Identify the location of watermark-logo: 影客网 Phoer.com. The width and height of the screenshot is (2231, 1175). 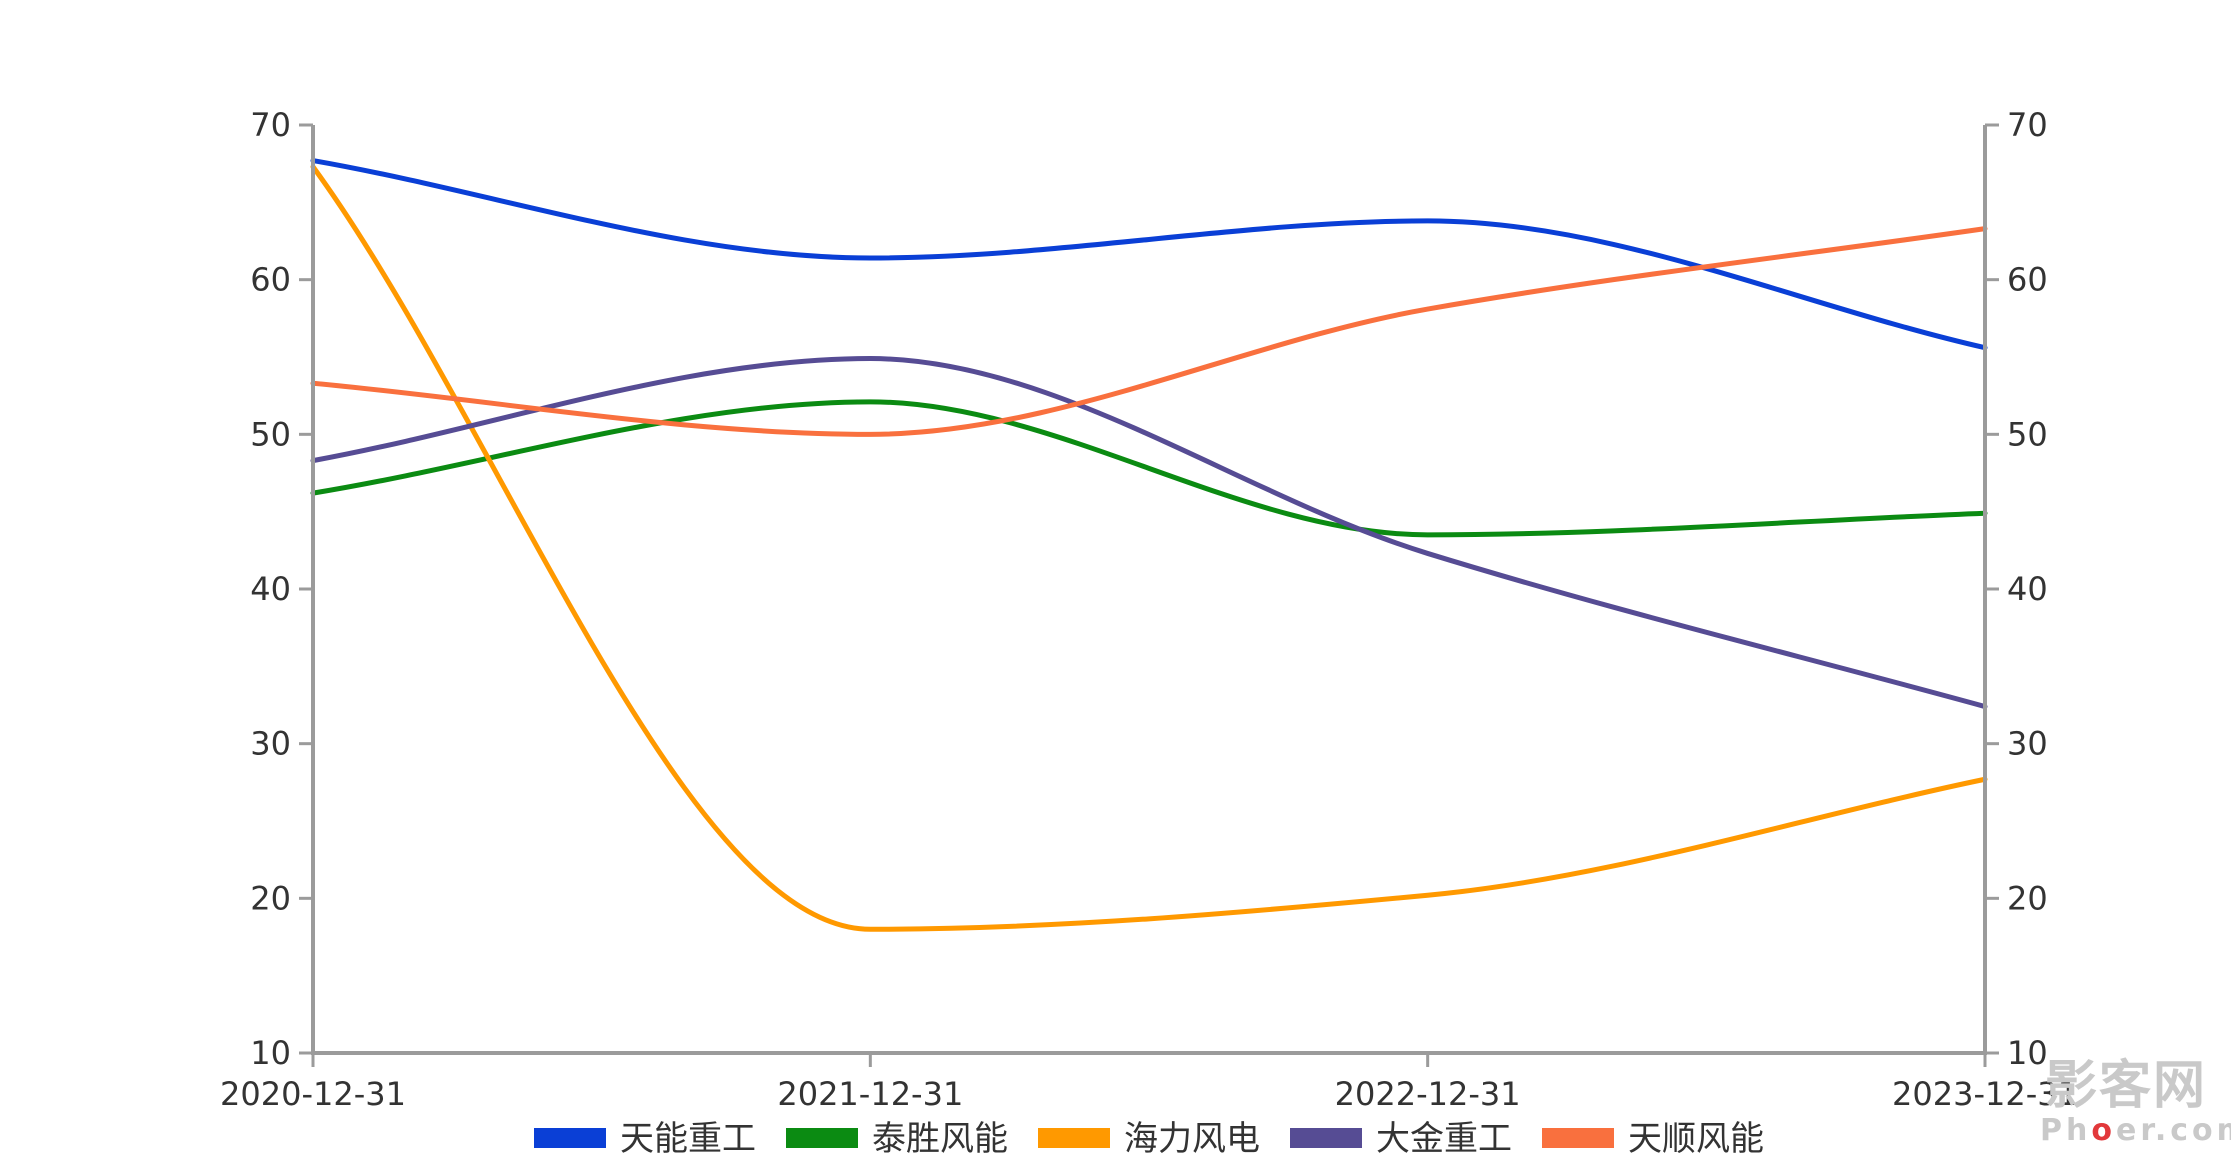
(2135, 1102).